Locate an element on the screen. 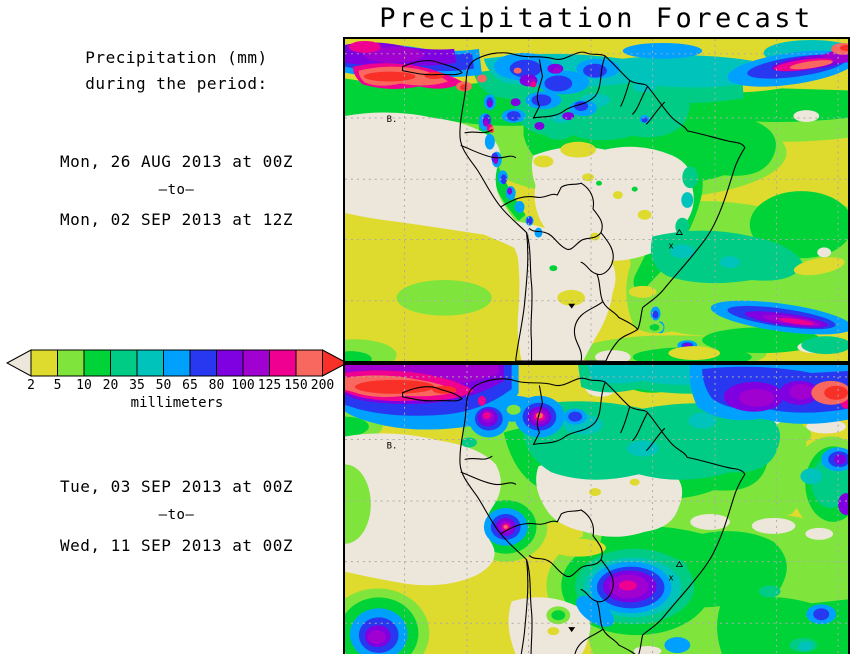  period2-separator: –to– is located at coordinates (176, 515).